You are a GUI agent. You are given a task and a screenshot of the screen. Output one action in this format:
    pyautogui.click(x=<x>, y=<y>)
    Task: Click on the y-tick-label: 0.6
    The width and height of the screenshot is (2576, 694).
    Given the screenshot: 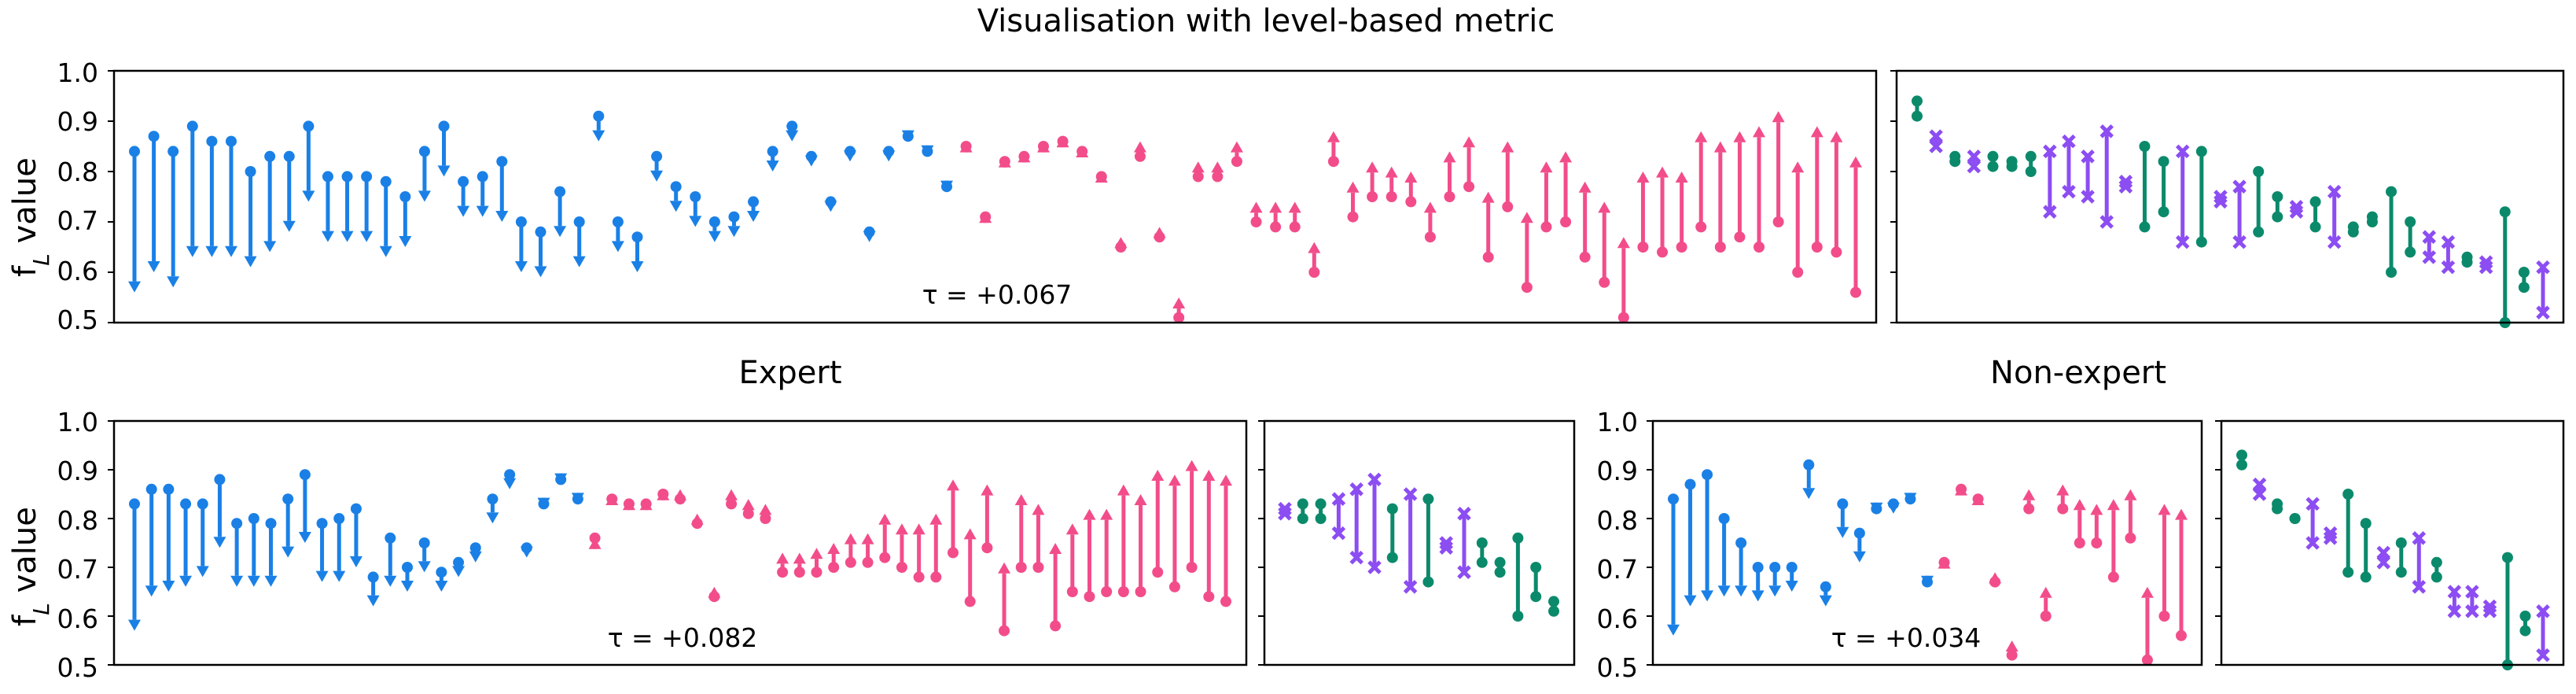 What is the action you would take?
    pyautogui.click(x=1617, y=619)
    